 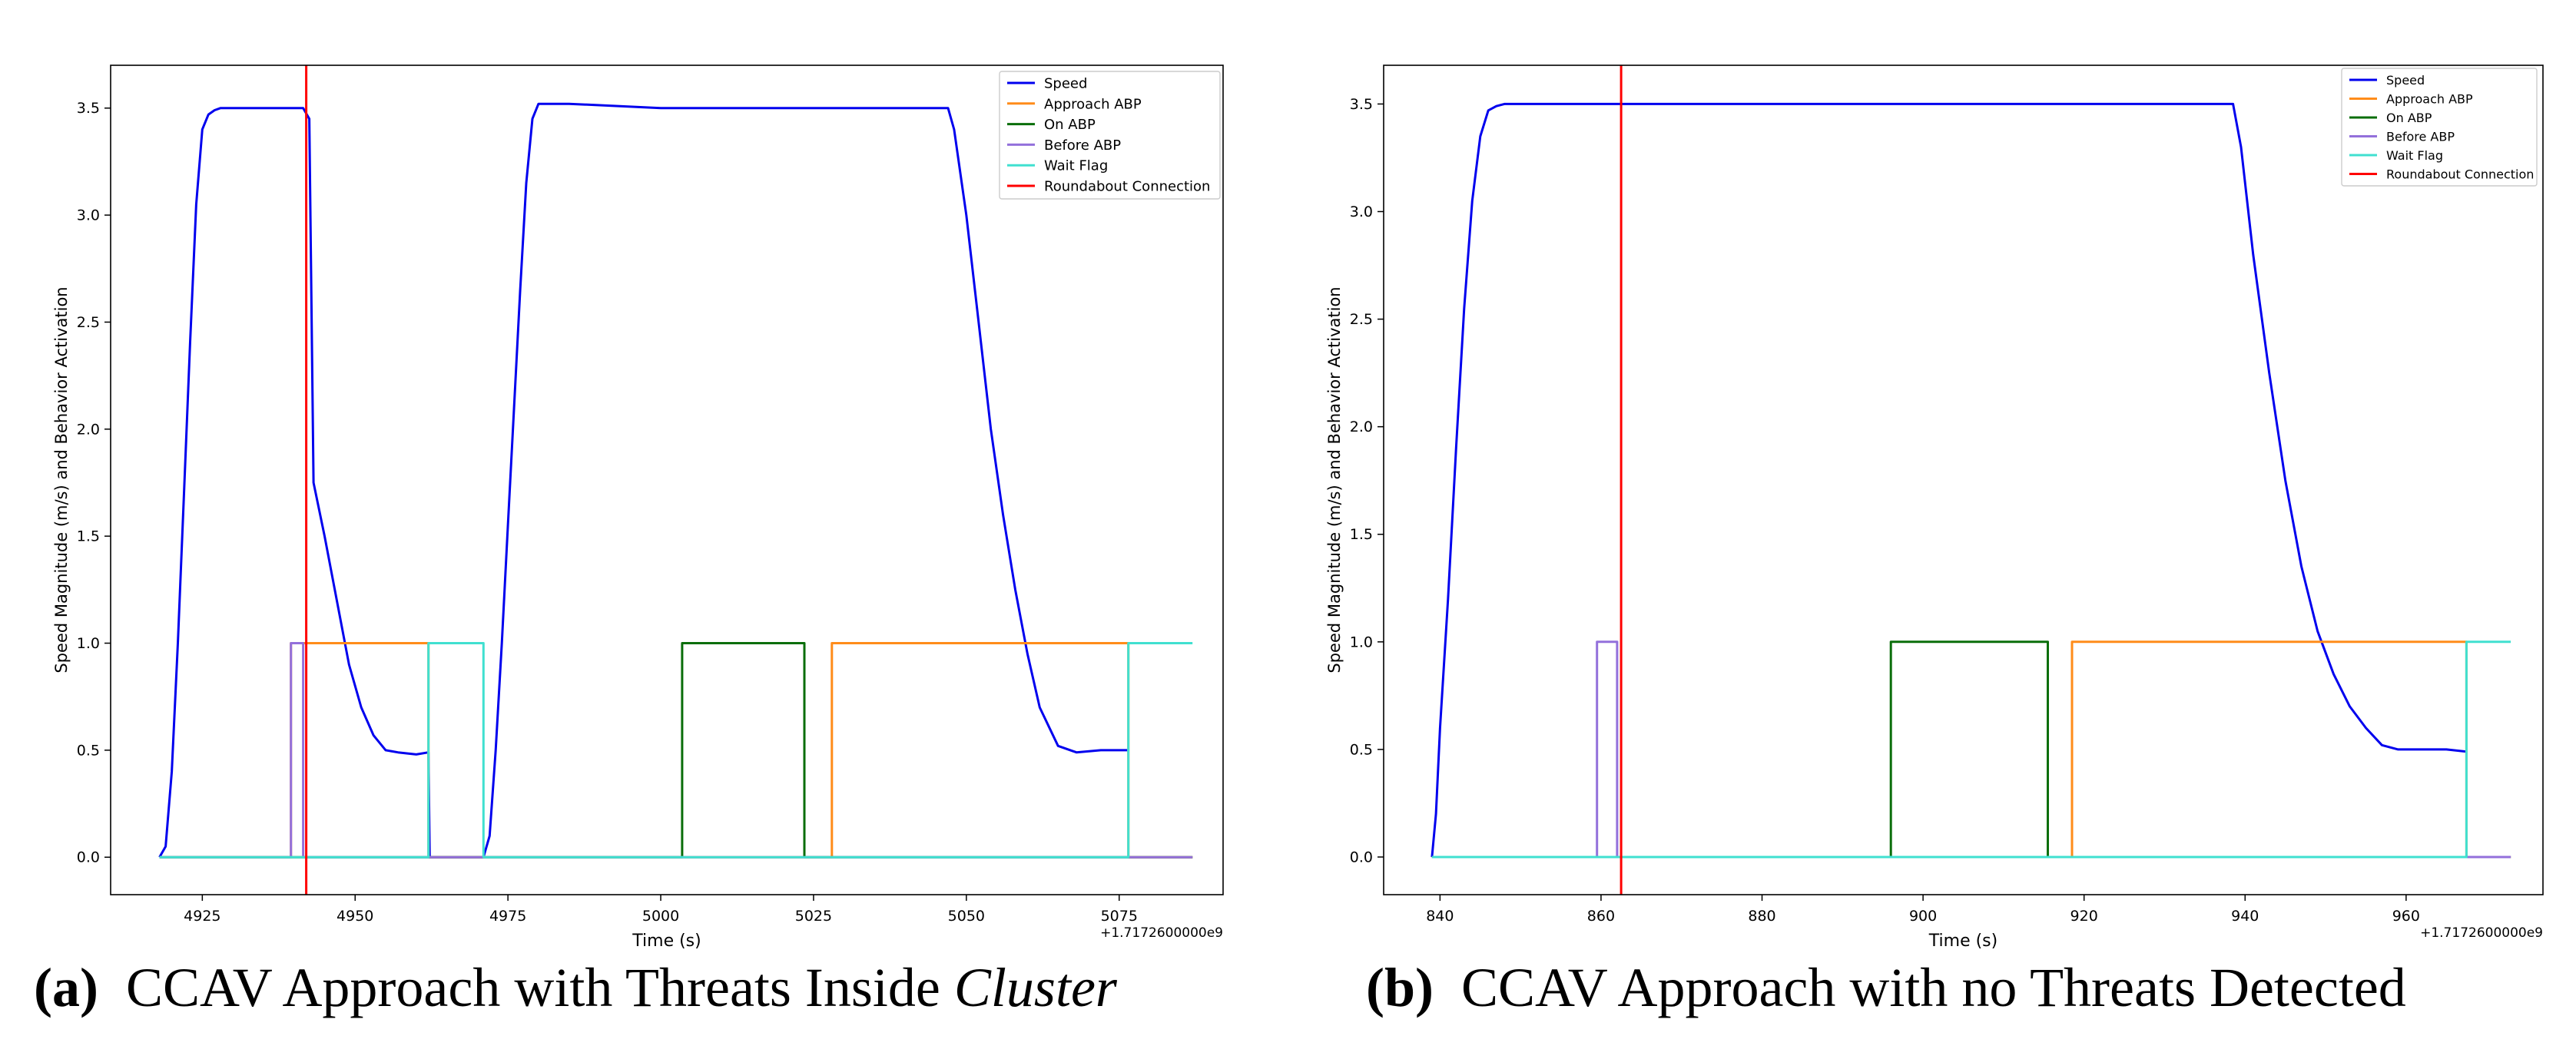 I want to click on x-tick-label: 880, so click(x=1761, y=916).